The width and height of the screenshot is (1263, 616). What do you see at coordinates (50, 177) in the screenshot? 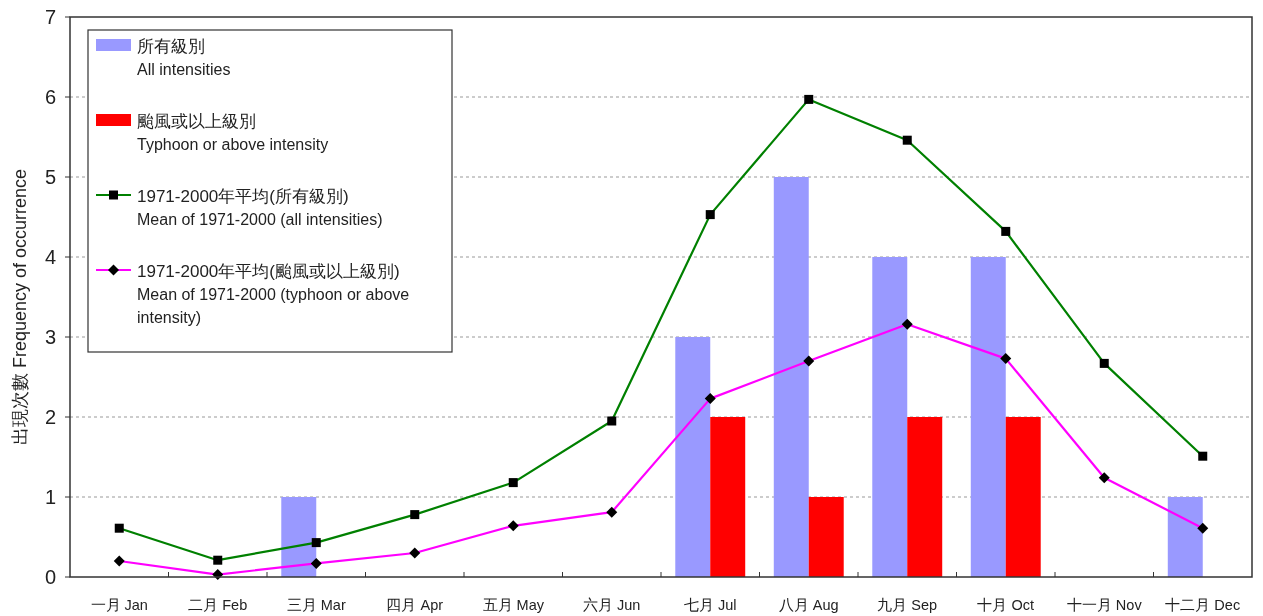
I see `y-tick-label: 5` at bounding box center [50, 177].